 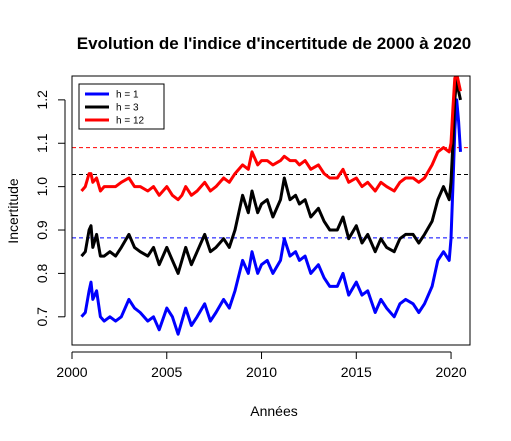 I want to click on x-tick-label-5: 2020, so click(x=450, y=372).